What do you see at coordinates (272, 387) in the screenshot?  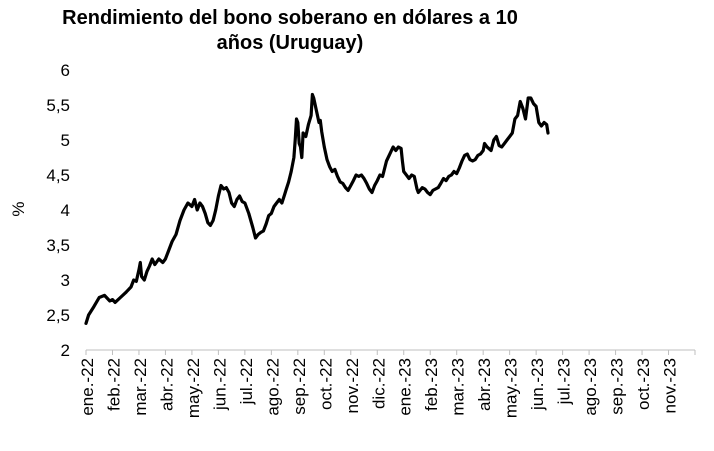 I see `x-tick-label: ago.-22` at bounding box center [272, 387].